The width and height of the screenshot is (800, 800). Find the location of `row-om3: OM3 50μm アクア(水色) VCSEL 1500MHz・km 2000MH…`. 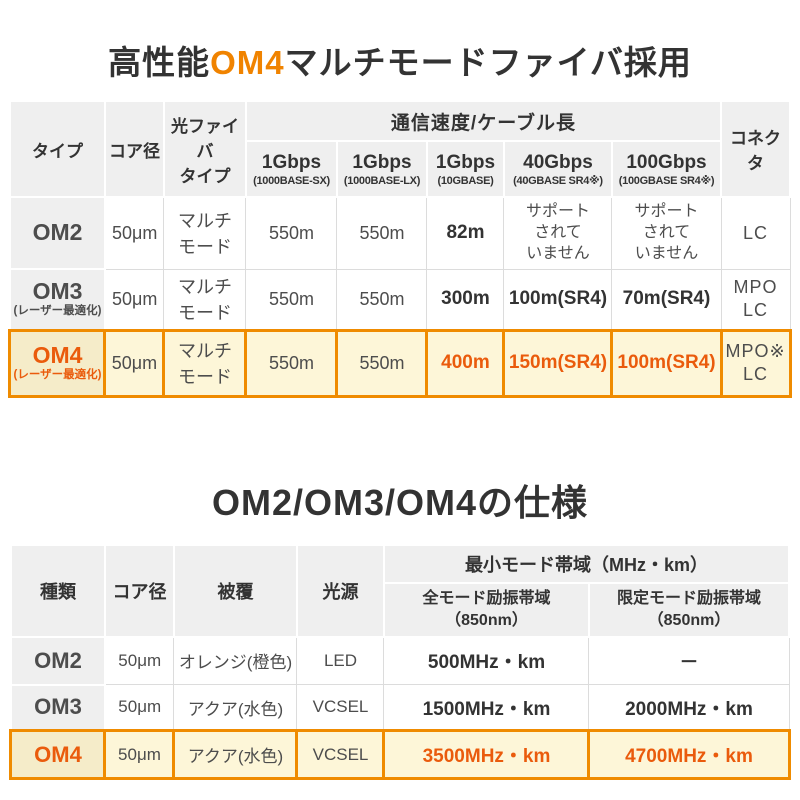

row-om3: OM3 50μm アクア(水色) VCSEL 1500MHz・km 2000MH… is located at coordinates (399, 707).